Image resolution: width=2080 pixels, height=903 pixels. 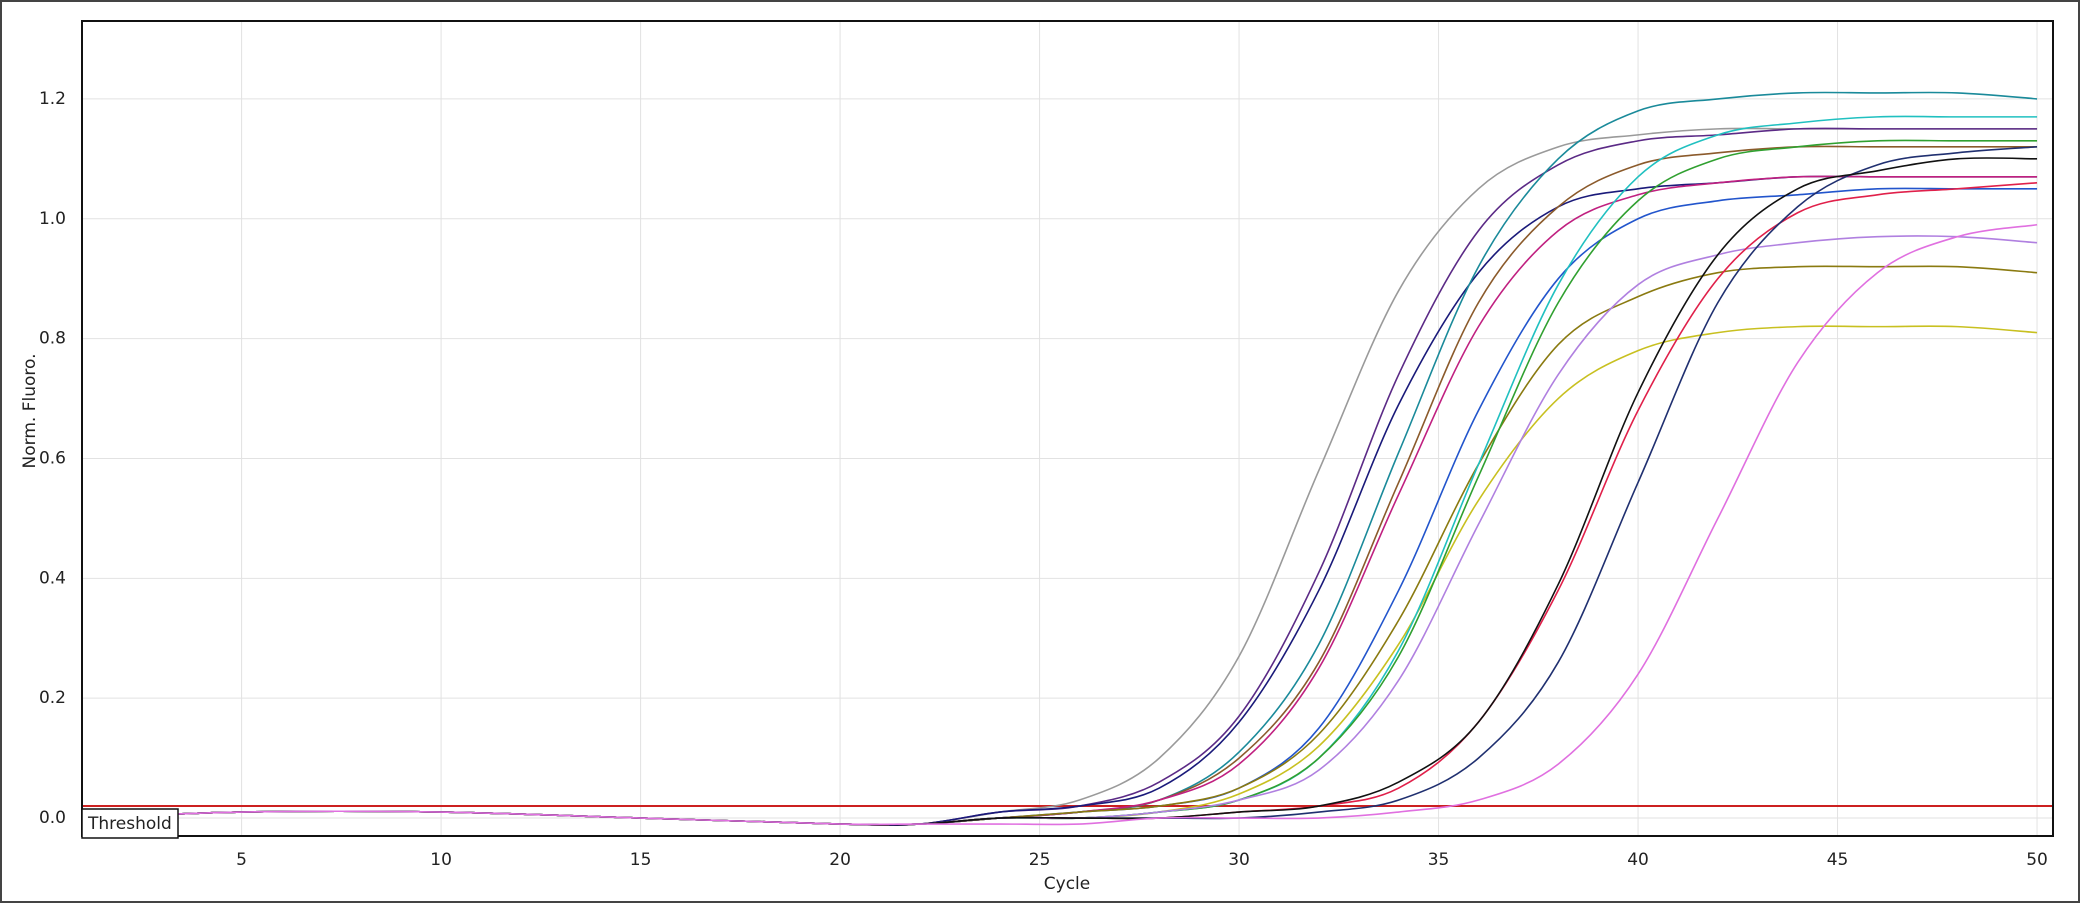 What do you see at coordinates (1439, 860) in the screenshot?
I see `x-tick-label: 35` at bounding box center [1439, 860].